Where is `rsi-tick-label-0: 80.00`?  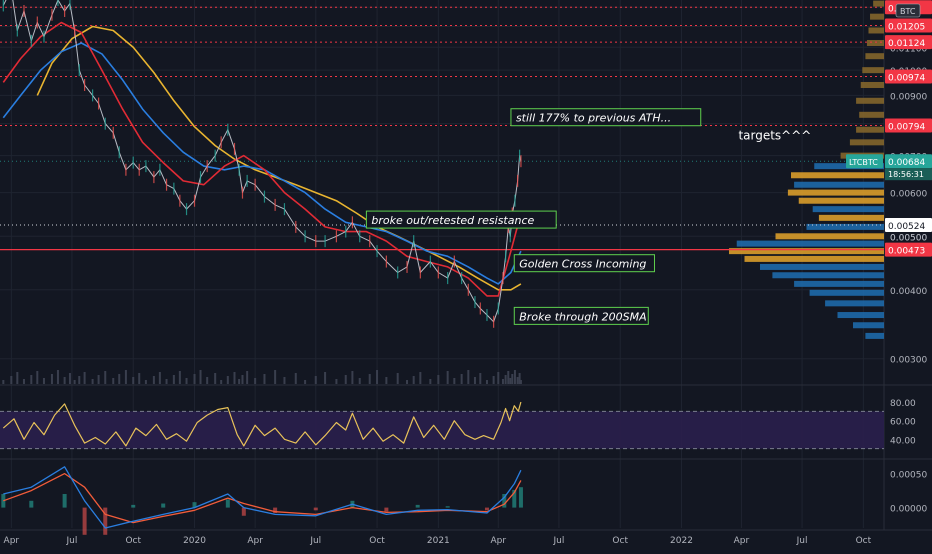
rsi-tick-label-0: 80.00 is located at coordinates (903, 404).